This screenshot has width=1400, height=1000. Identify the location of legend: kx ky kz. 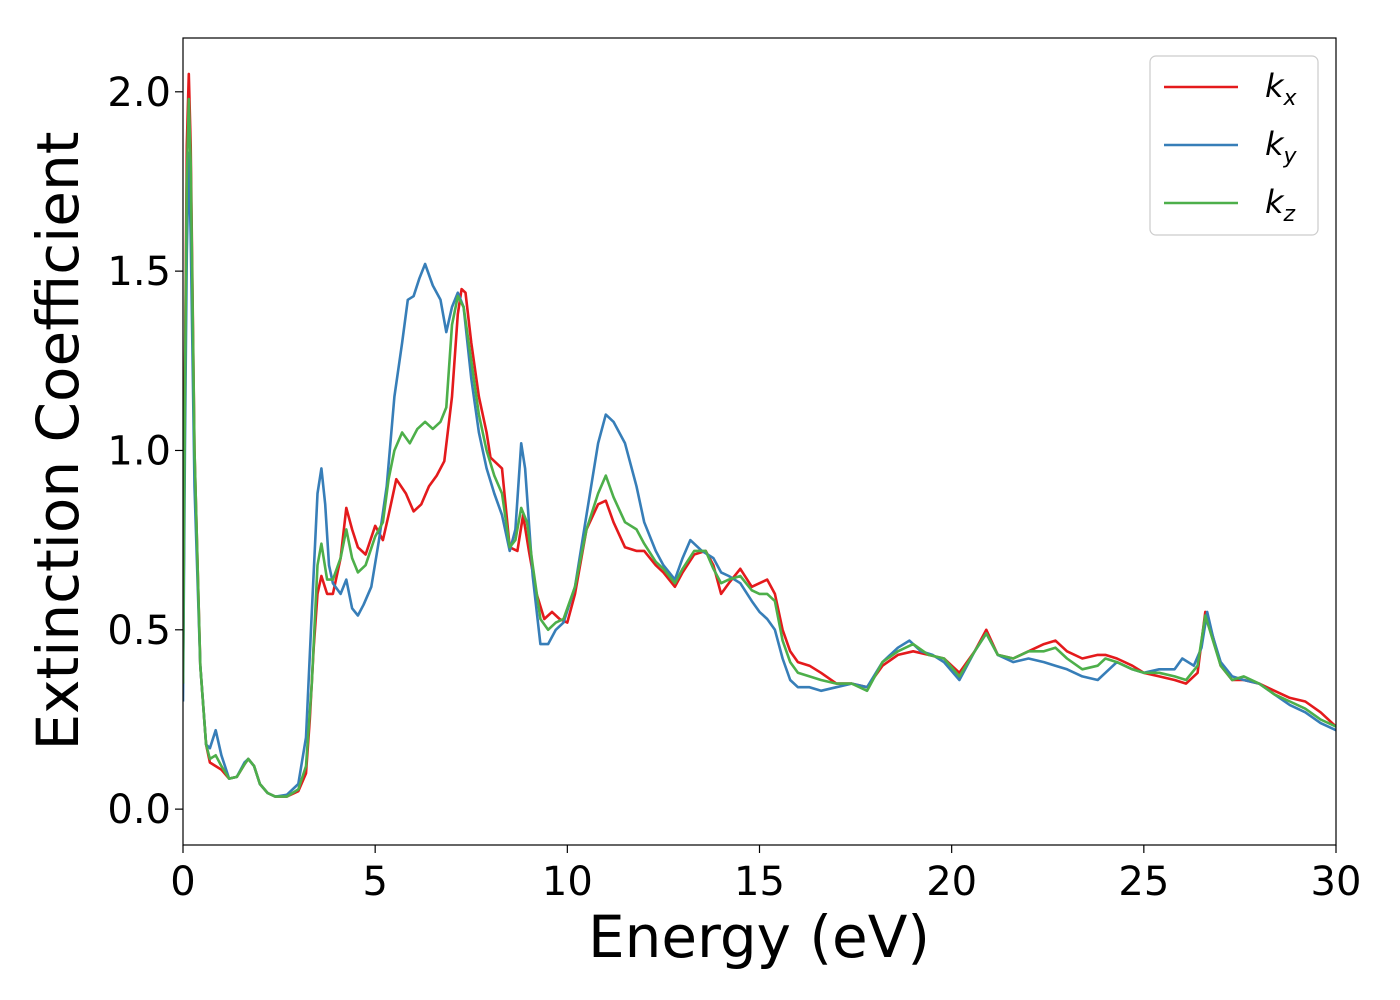
(1234, 145).